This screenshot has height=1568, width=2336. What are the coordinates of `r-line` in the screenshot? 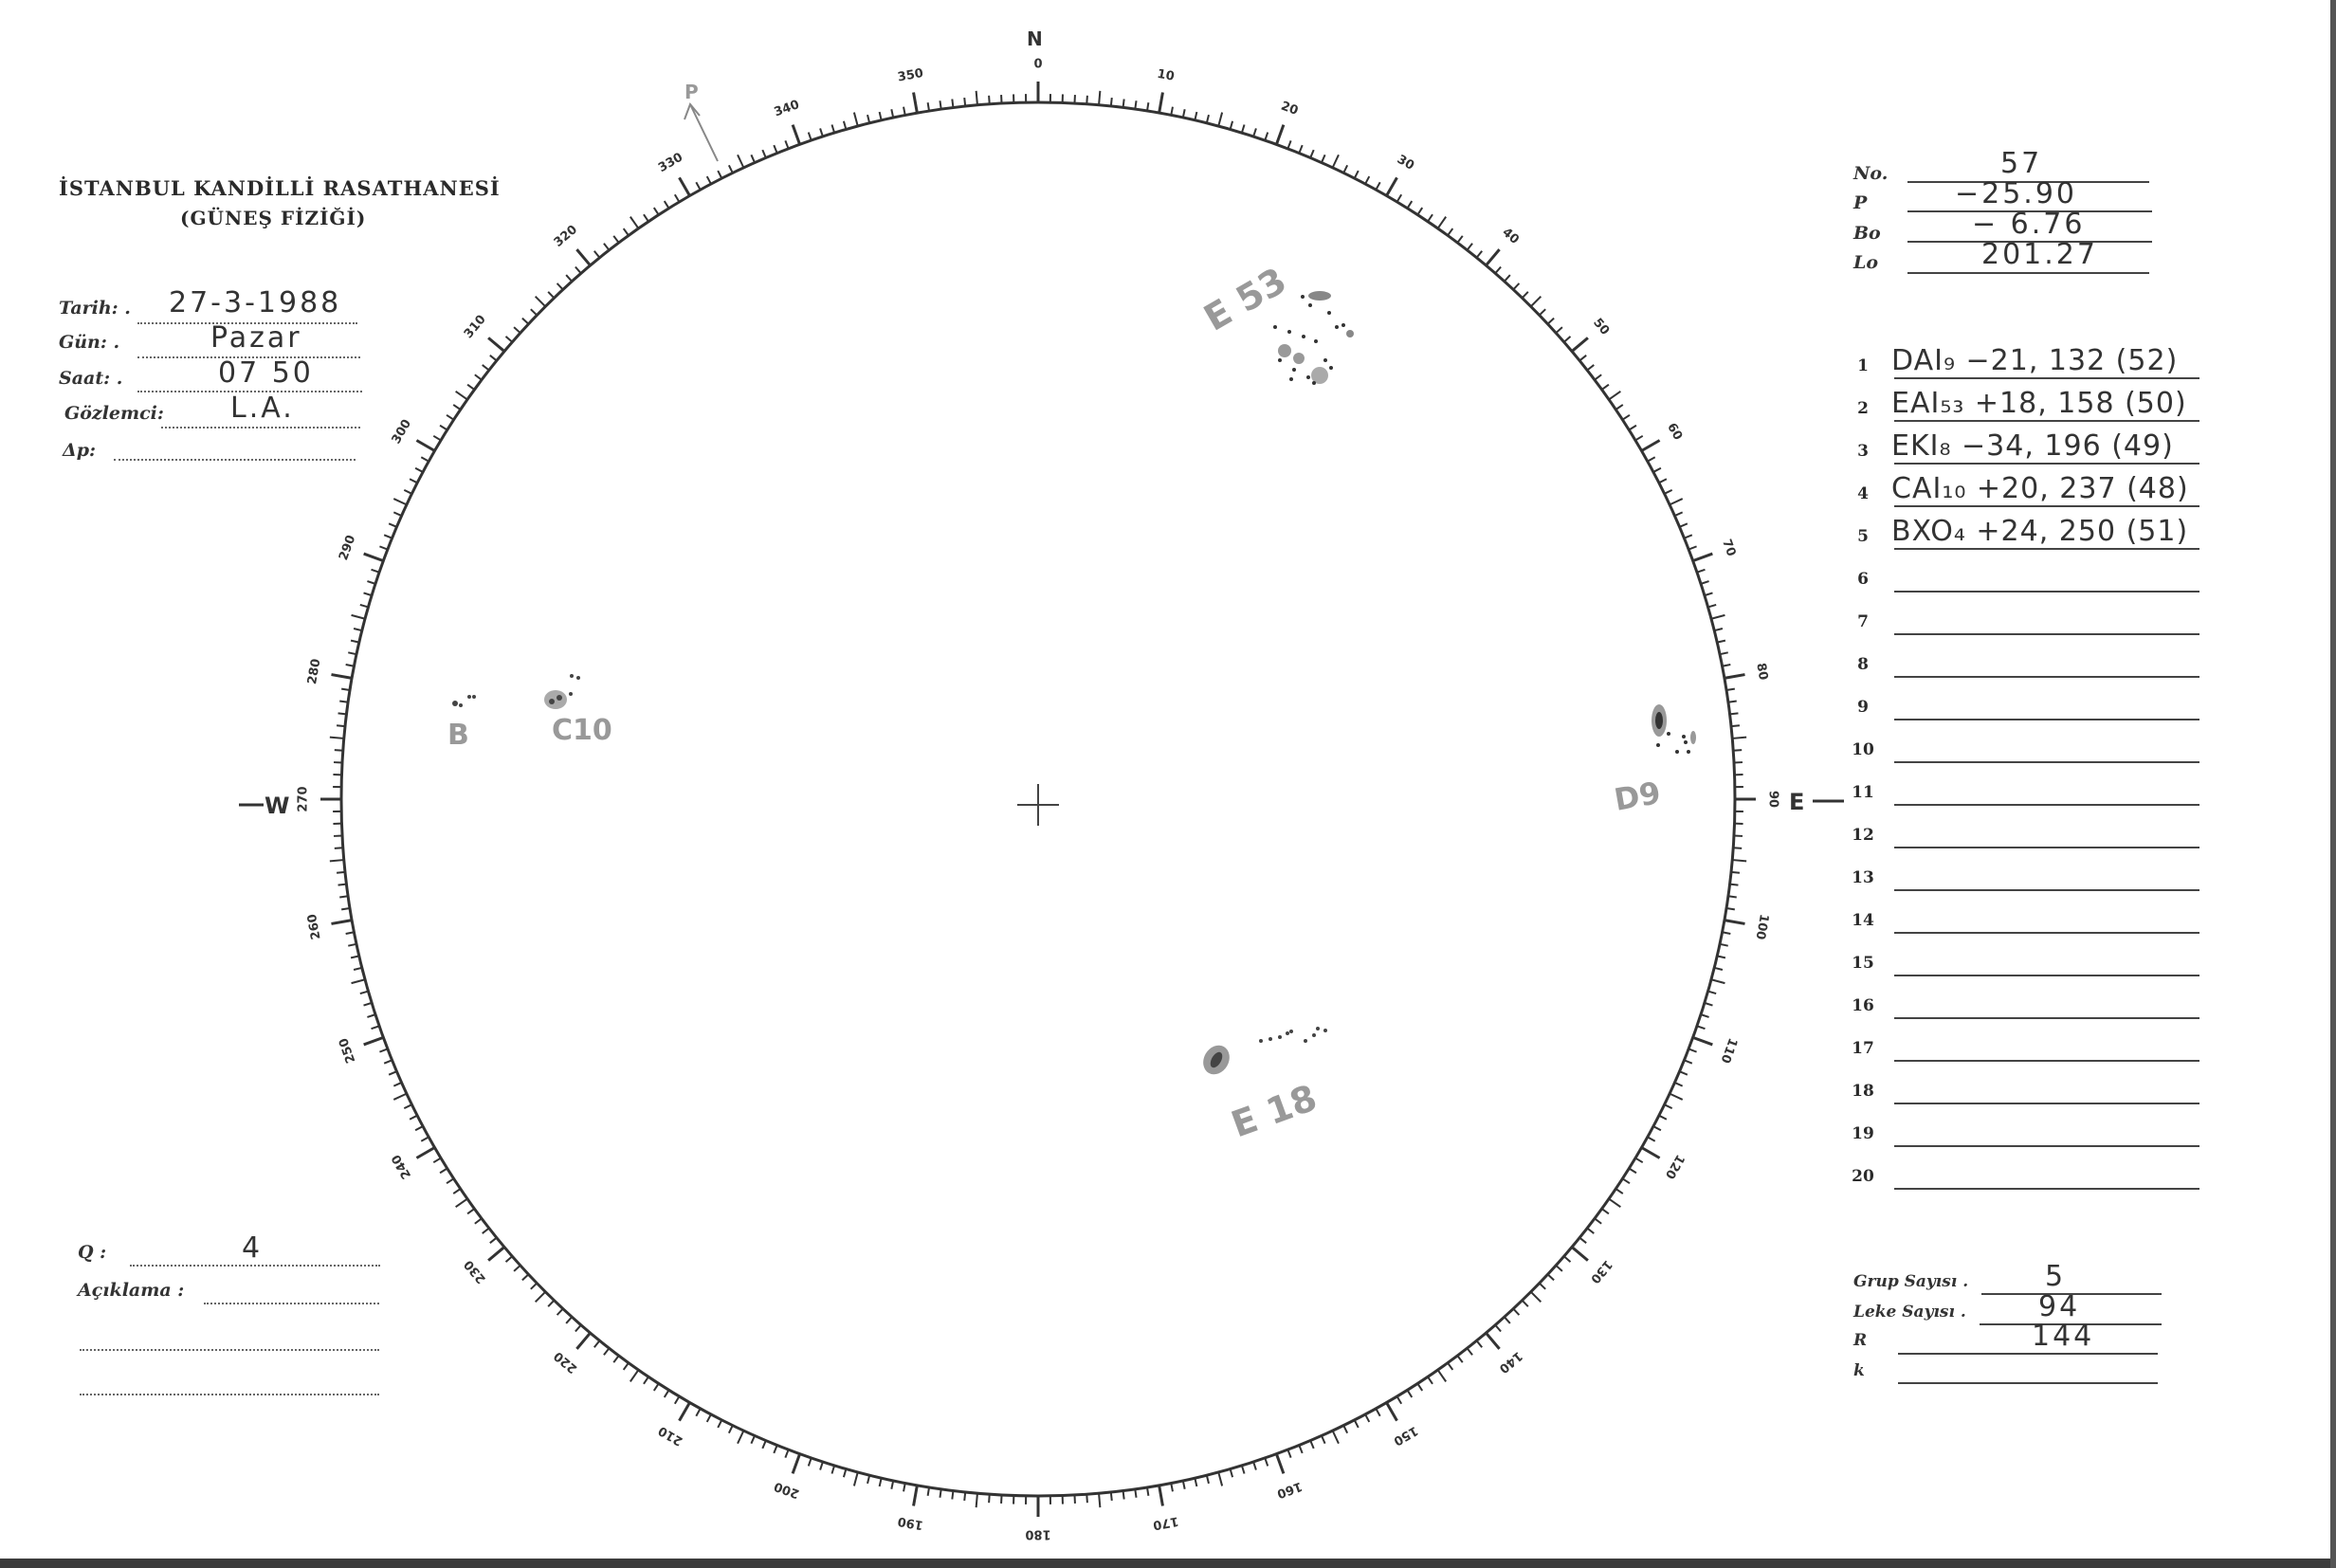 It's located at (2028, 1354).